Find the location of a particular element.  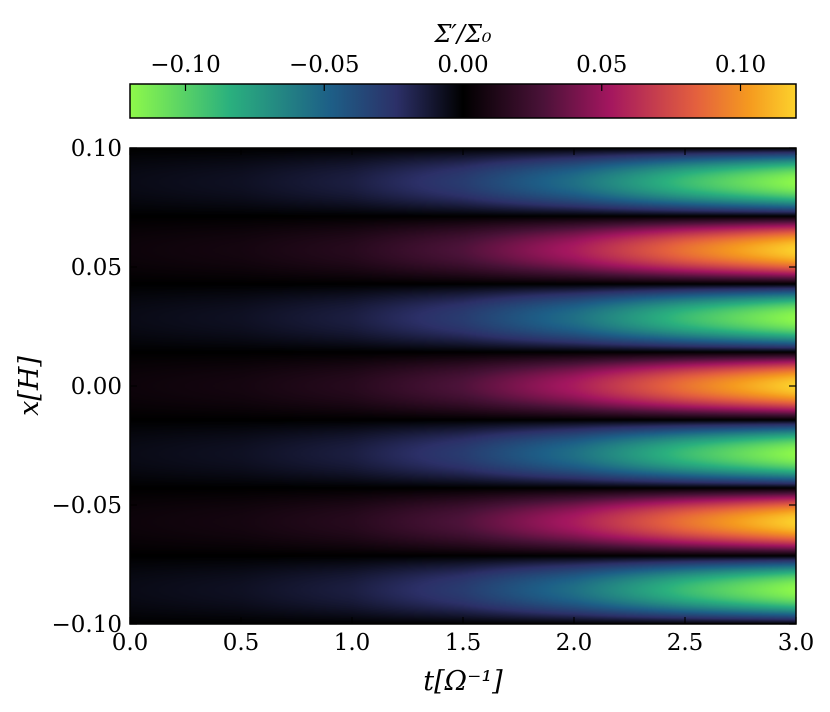

x-tick-label: 0.5 is located at coordinates (241, 643).